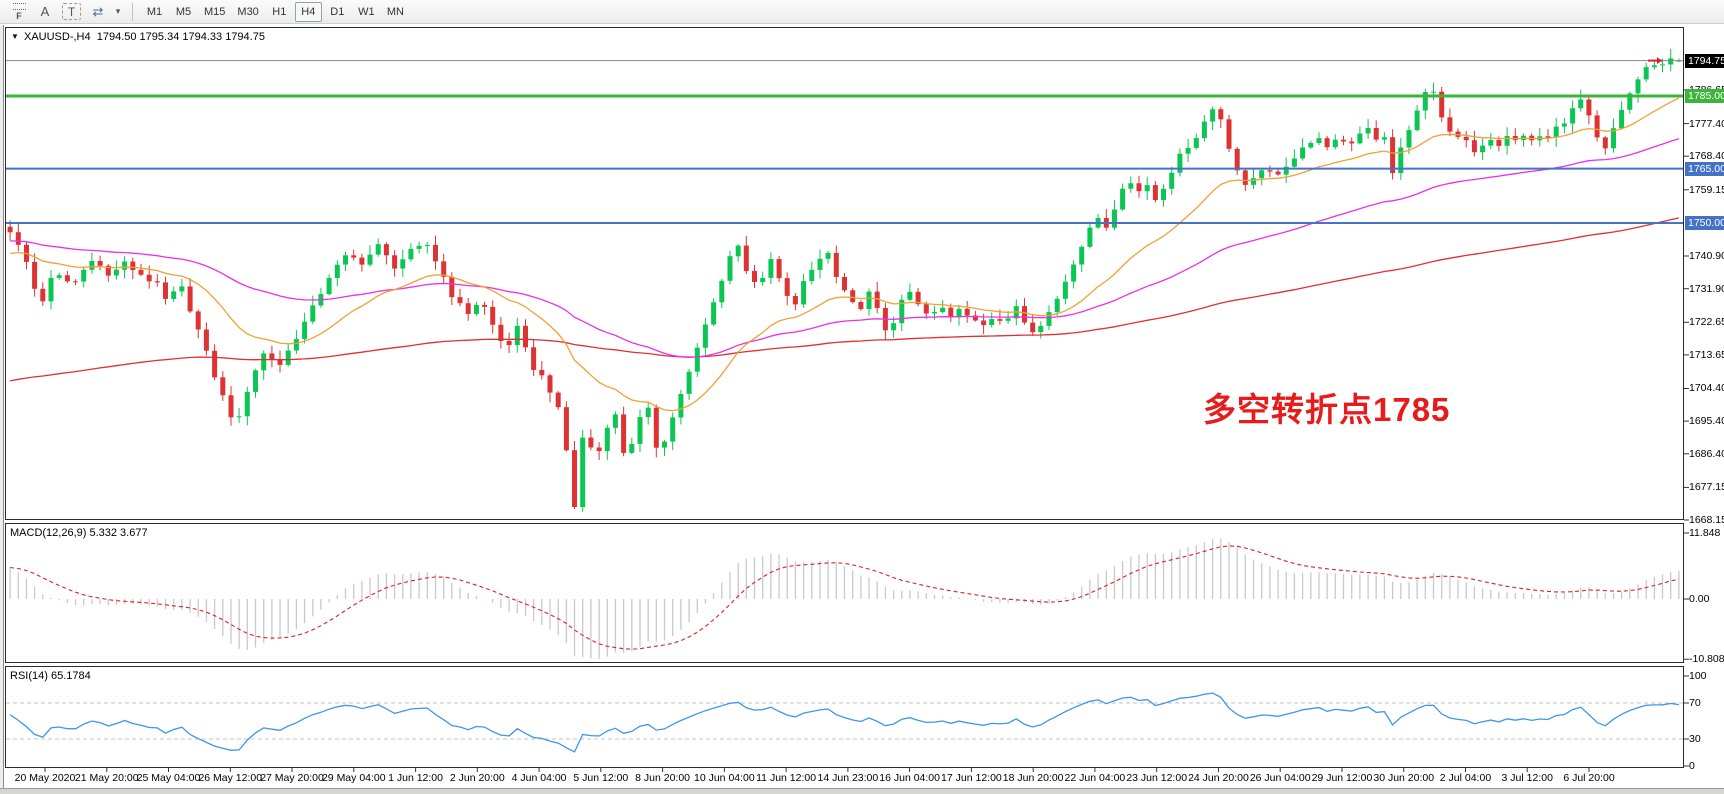  Describe the element at coordinates (1527, 778) in the screenshot. I see `time-axis-label: 3 Jul 12:00` at that location.